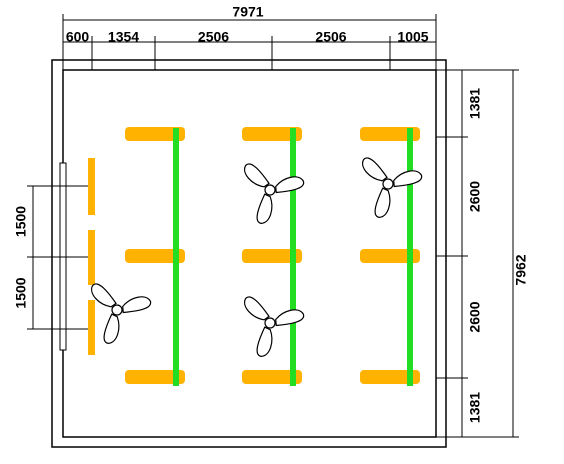 The width and height of the screenshot is (564, 464). Describe the element at coordinates (78, 37) in the screenshot. I see `top-dimension-label: 600` at that location.